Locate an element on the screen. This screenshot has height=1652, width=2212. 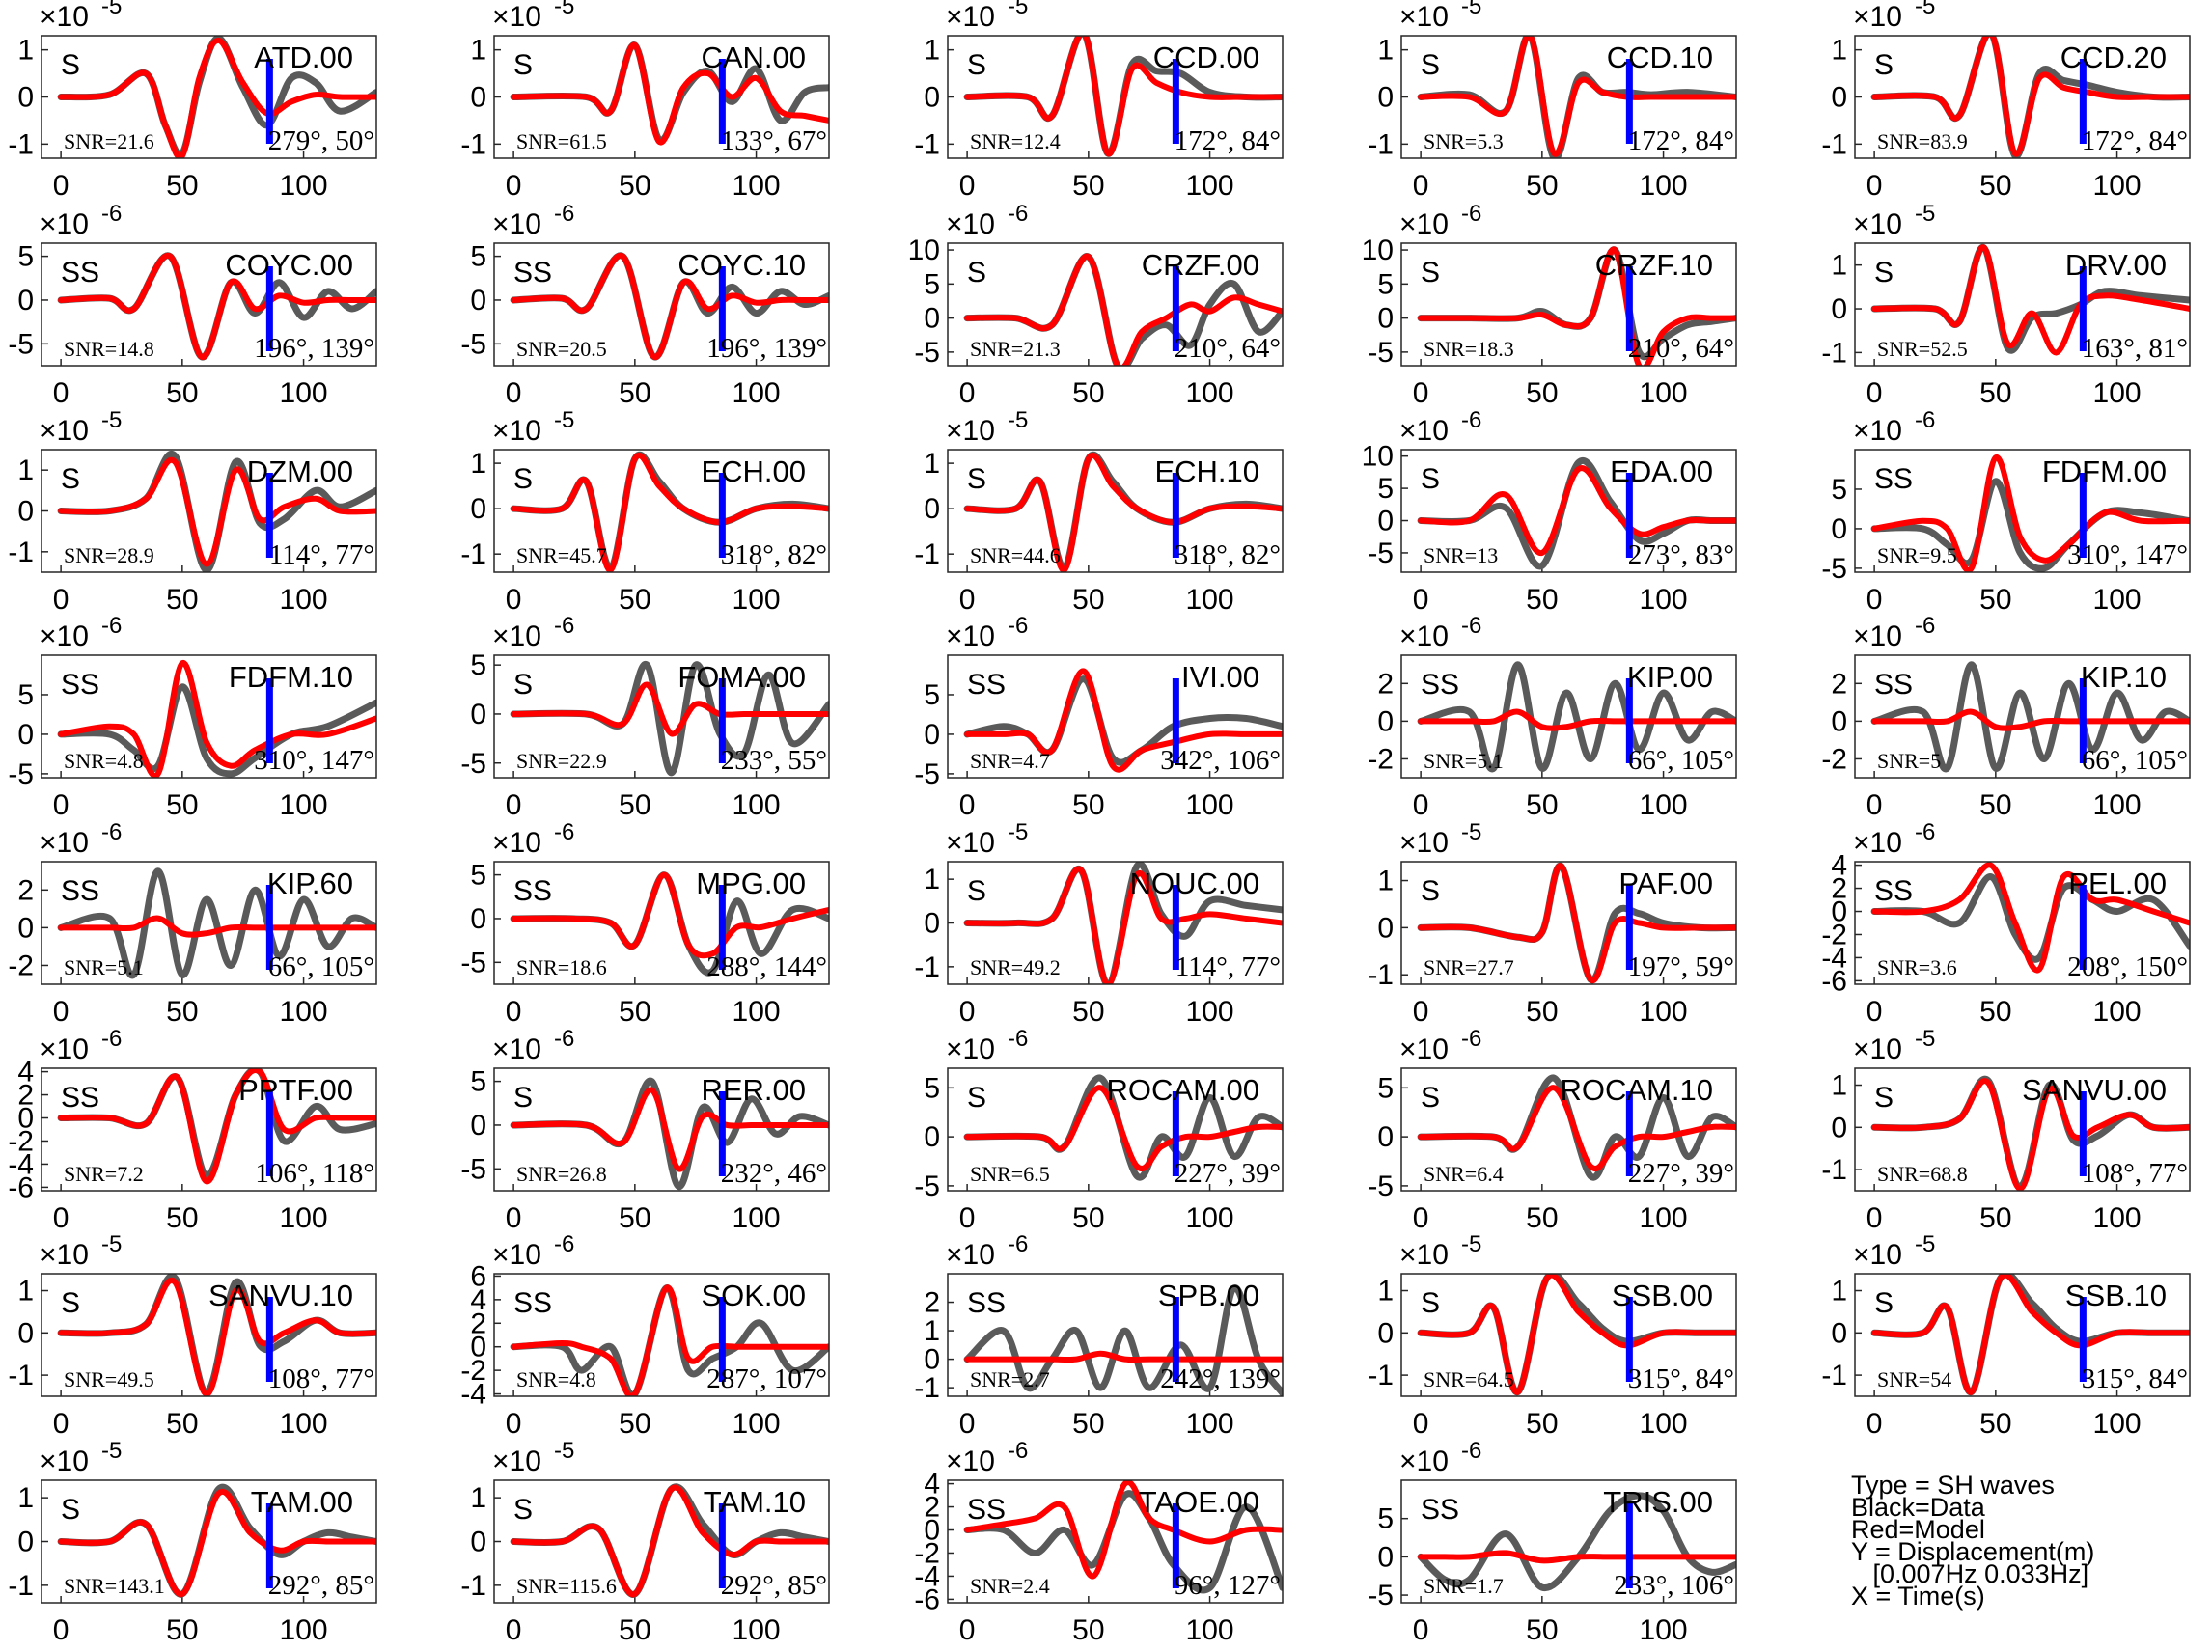
station-label: ECH.10 is located at coordinates (1206, 471).